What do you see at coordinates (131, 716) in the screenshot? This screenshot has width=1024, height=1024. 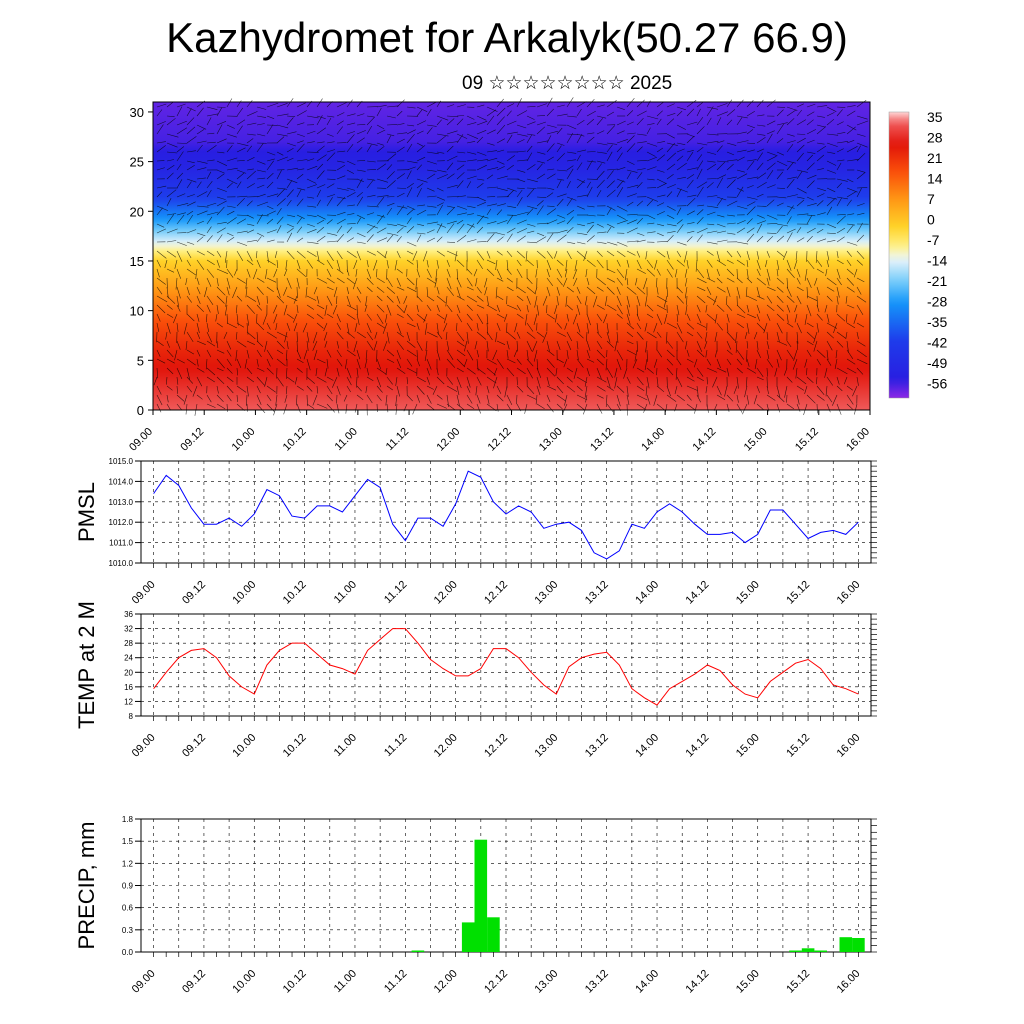 I see `y-tick-label: 8` at bounding box center [131, 716].